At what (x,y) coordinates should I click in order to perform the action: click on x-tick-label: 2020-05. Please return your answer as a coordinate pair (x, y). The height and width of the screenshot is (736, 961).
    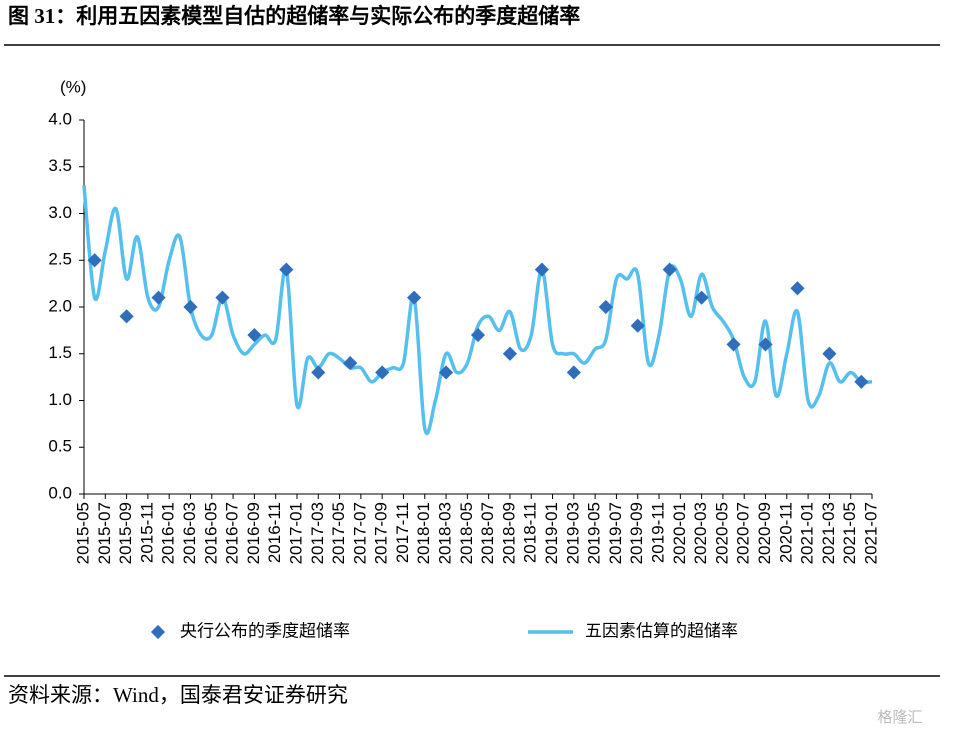
    Looking at the image, I should click on (721, 533).